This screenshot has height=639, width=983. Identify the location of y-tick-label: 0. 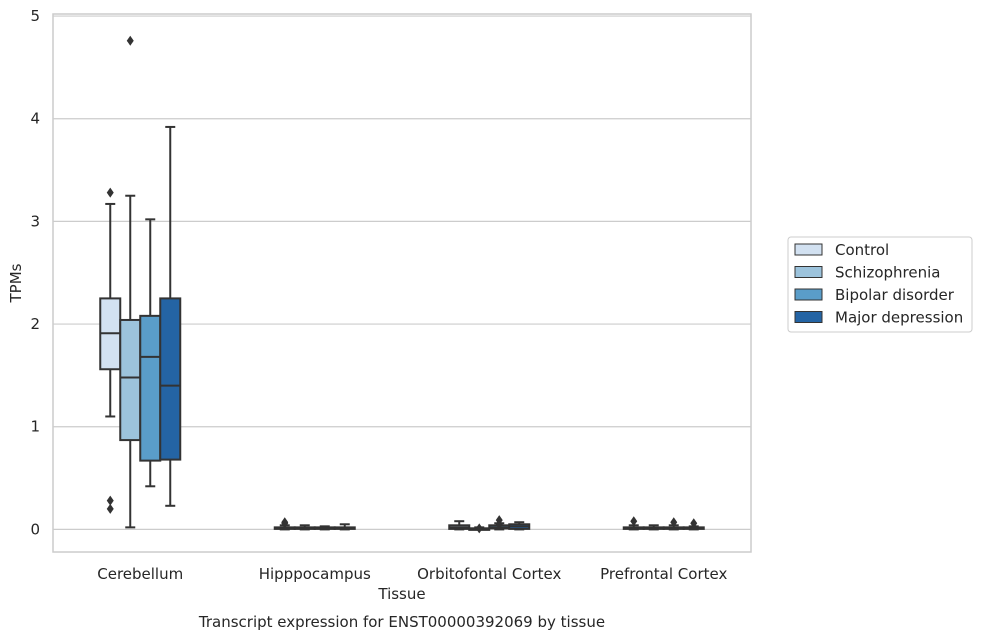
(35, 529).